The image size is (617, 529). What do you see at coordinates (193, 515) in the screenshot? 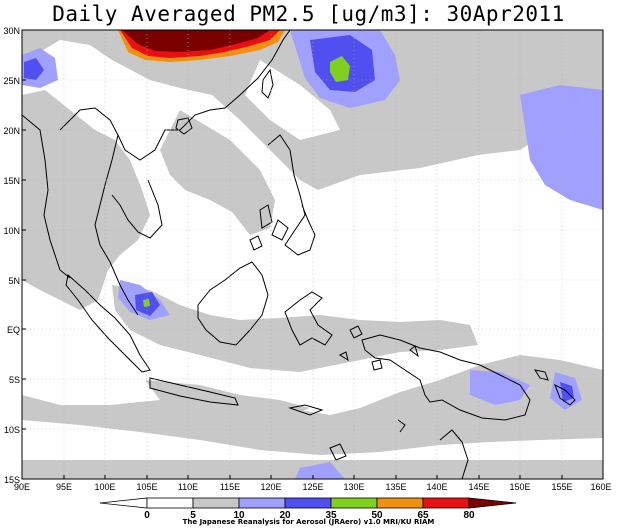
I see `colorbar-label: 5` at bounding box center [193, 515].